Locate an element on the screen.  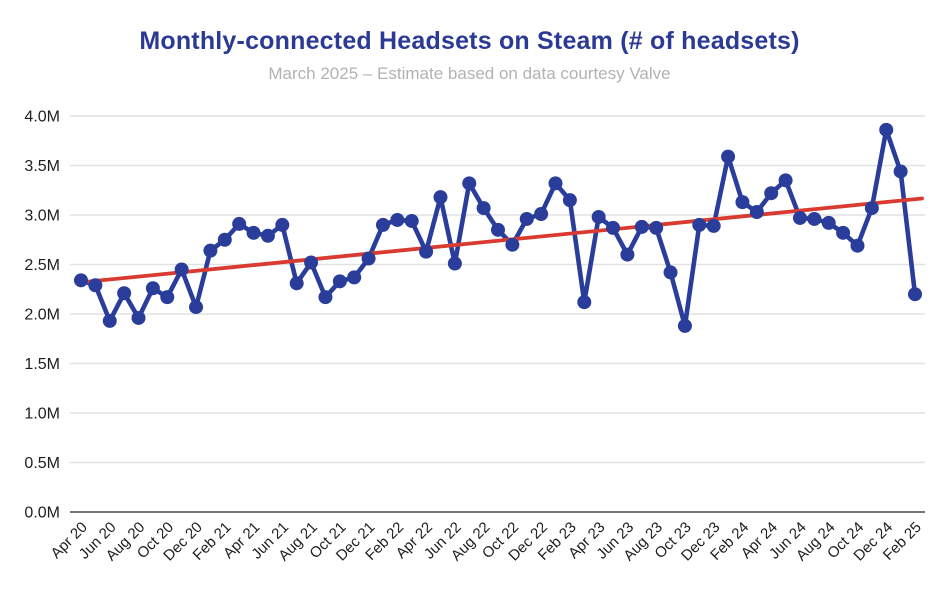
y-axis-tick-label: 1.0M is located at coordinates (42, 414).